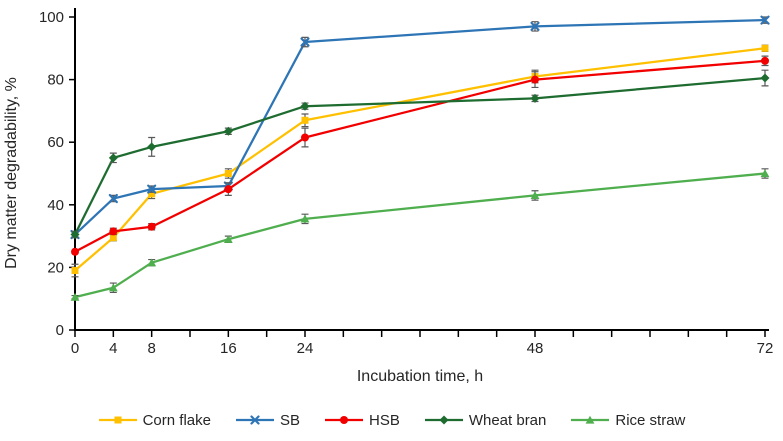 The height and width of the screenshot is (441, 783). Describe the element at coordinates (507, 420) in the screenshot. I see `legend-label: Wheat bran` at that location.